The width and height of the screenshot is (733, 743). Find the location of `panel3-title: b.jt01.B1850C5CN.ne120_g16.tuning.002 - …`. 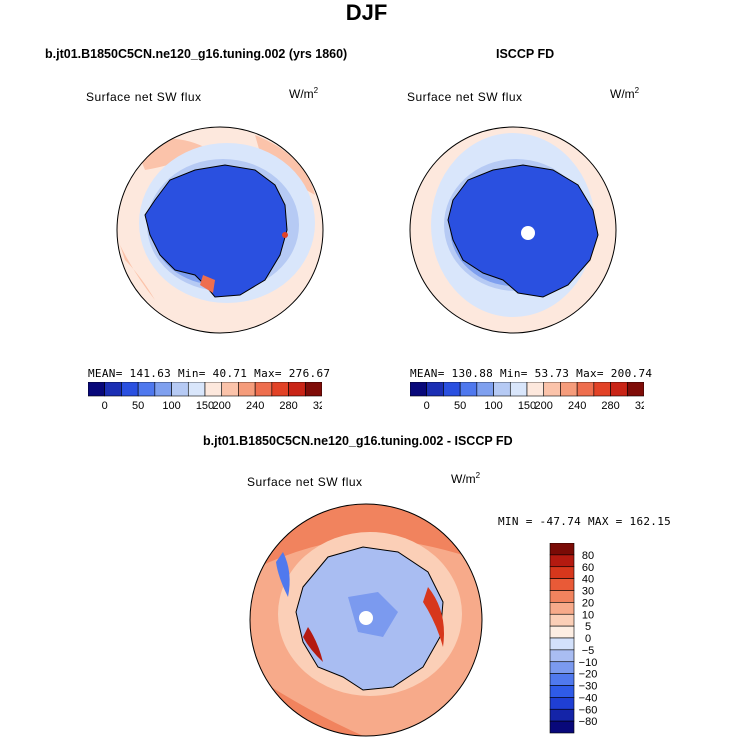

panel3-title: b.jt01.B1850C5CN.ne120_g16.tuning.002 - … is located at coordinates (358, 441).